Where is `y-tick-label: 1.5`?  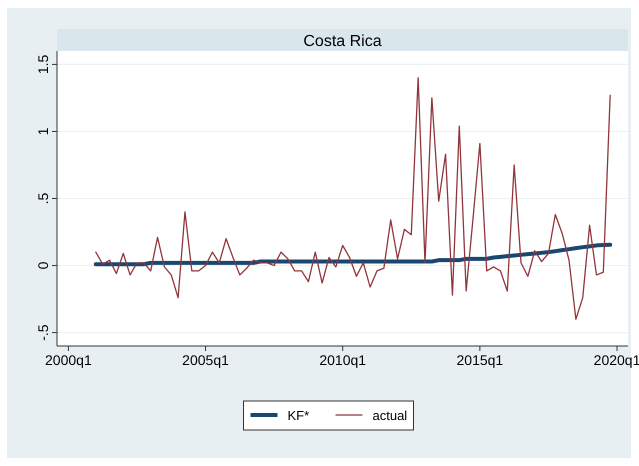 y-tick-label: 1.5 is located at coordinates (43, 64).